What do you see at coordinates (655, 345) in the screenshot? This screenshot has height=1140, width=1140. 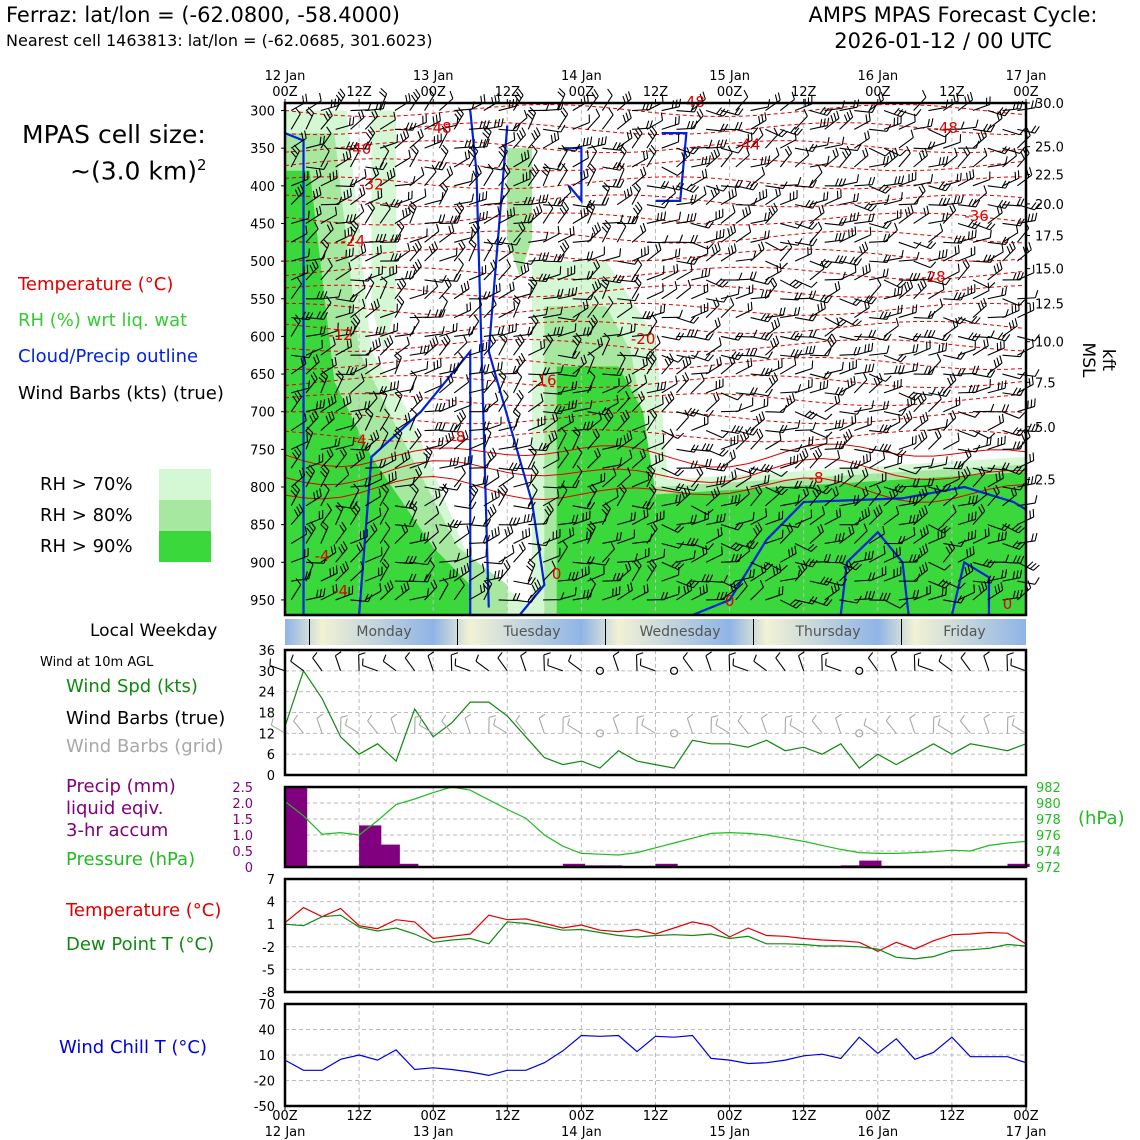 I see `temperature-contour` at bounding box center [655, 345].